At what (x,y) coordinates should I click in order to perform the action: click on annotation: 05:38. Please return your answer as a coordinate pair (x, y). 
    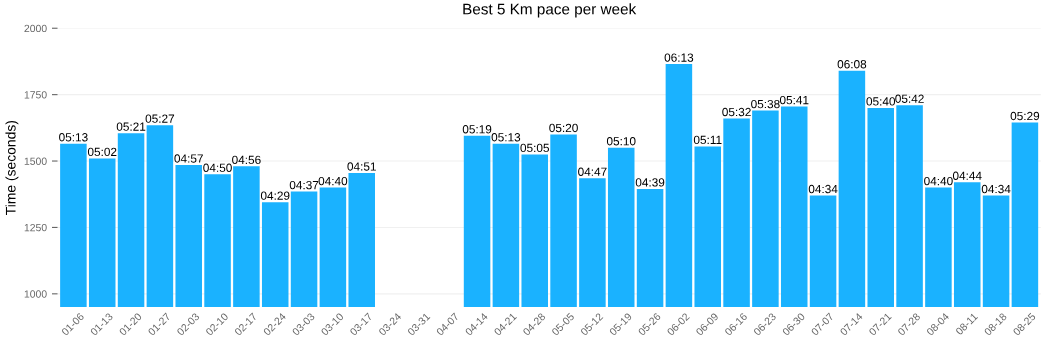
    Looking at the image, I should click on (765, 104).